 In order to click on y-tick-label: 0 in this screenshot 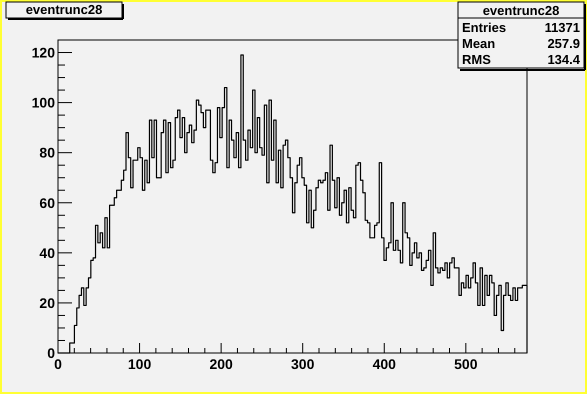, I will do `click(51, 353)`.